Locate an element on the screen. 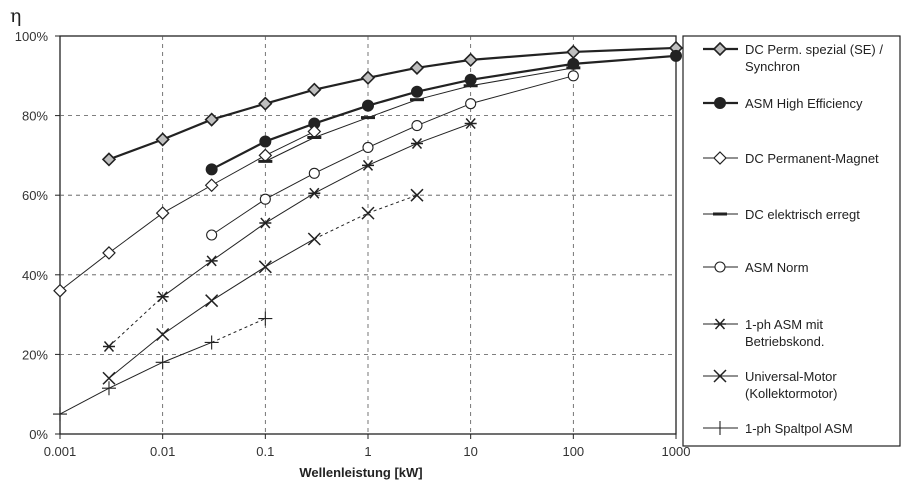 This screenshot has width=906, height=484. legend-label: 1-ph ASM mit is located at coordinates (784, 324).